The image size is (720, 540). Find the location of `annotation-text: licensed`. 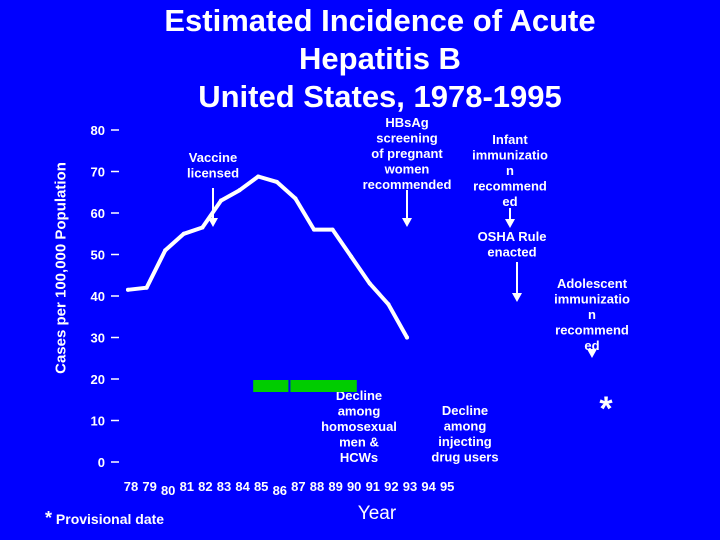

annotation-text: licensed is located at coordinates (213, 173).